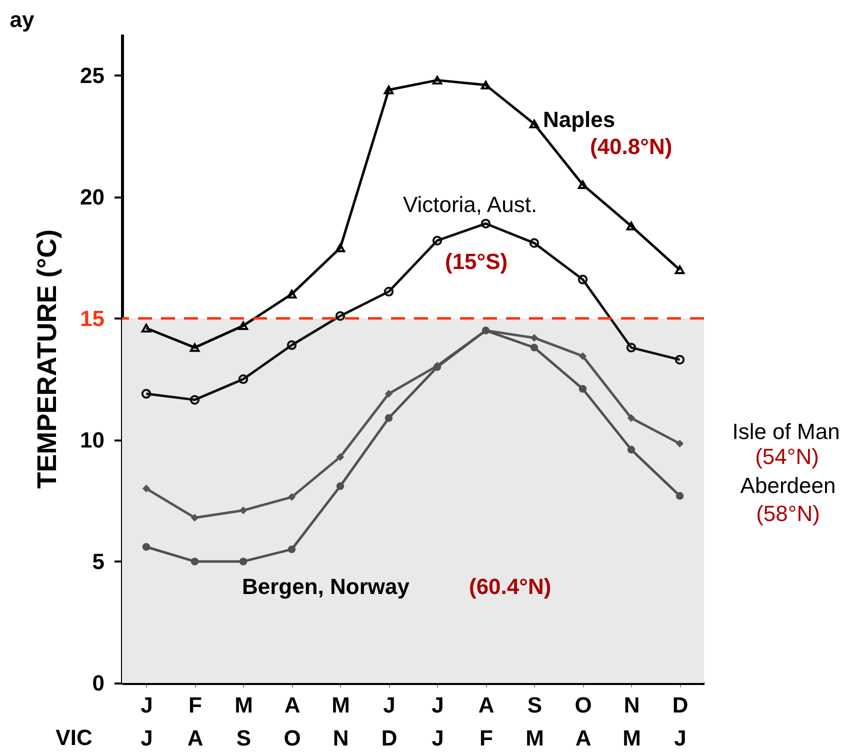 The height and width of the screenshot is (754, 868). What do you see at coordinates (788, 485) in the screenshot?
I see `text: Aberdeen` at bounding box center [788, 485].